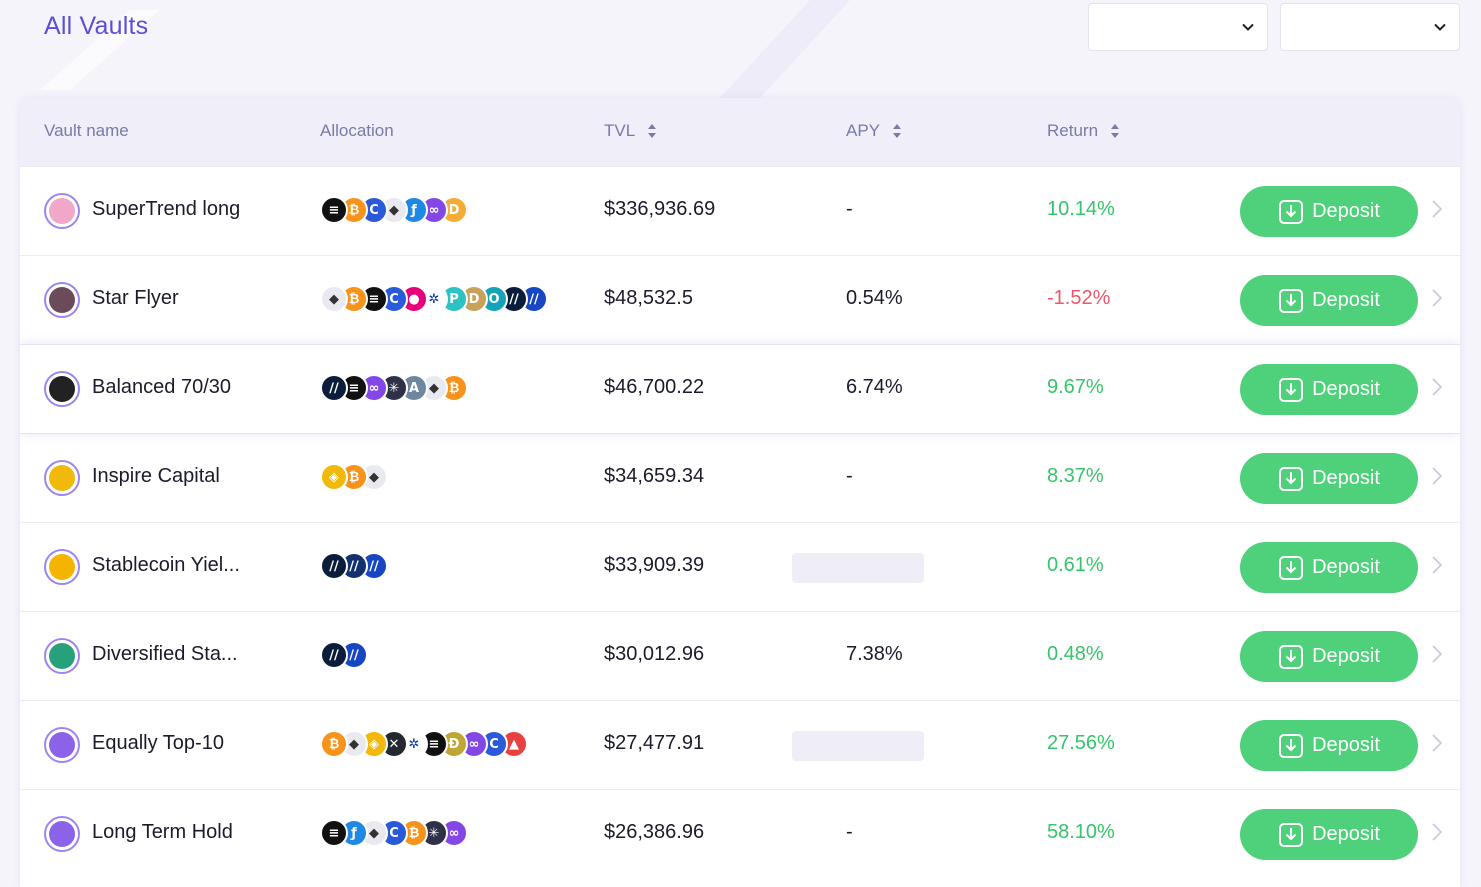 This screenshot has height=887, width=1481. I want to click on column-header-return: Return, so click(1083, 131).